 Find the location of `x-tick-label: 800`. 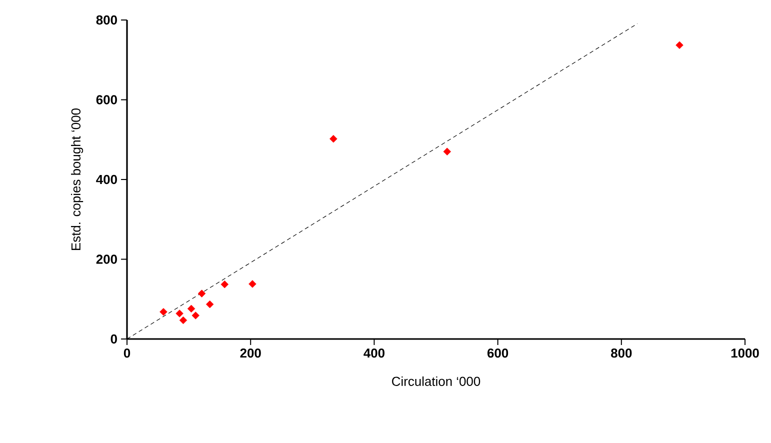

x-tick-label: 800 is located at coordinates (621, 353).